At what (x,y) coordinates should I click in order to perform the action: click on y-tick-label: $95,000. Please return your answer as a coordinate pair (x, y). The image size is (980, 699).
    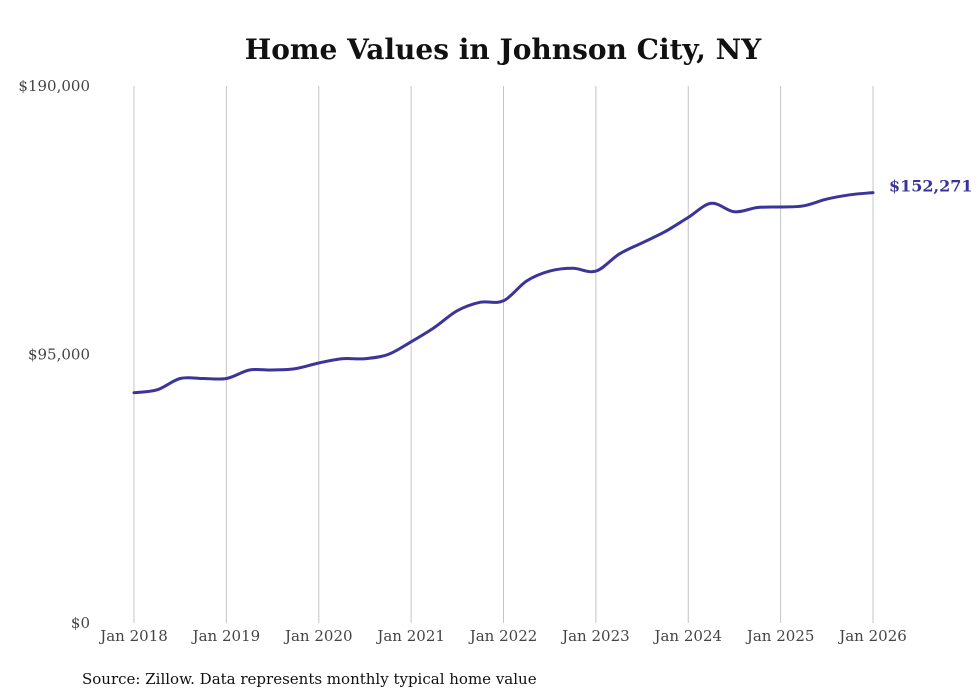
    Looking at the image, I should click on (59, 355).